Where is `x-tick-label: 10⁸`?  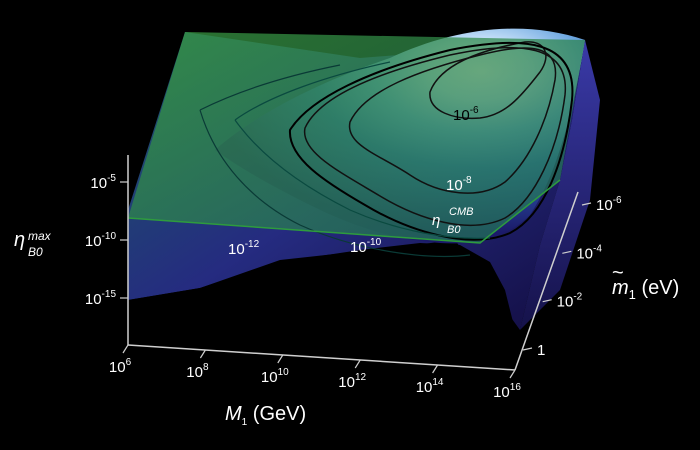
x-tick-label: 10⁸ is located at coordinates (197, 371).